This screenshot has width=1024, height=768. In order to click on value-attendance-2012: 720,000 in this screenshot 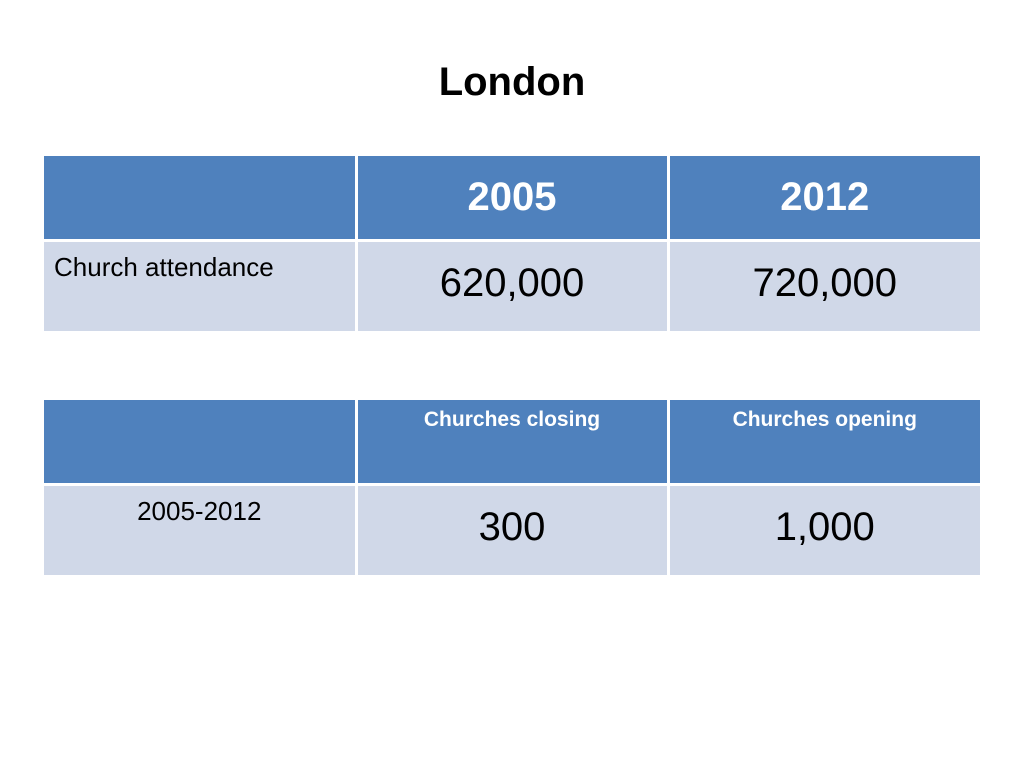, I will do `click(823, 285)`.